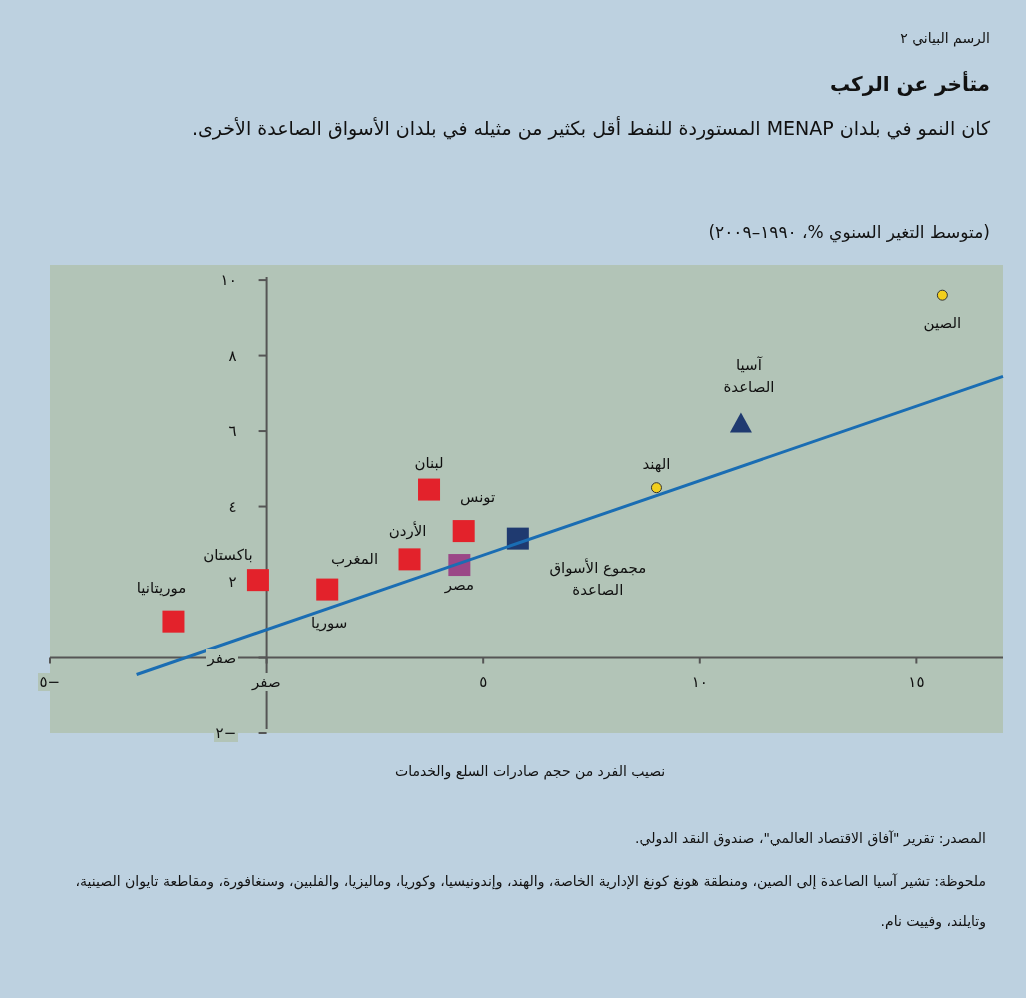 This screenshot has width=1026, height=998. Describe the element at coordinates (916, 681) in the screenshot. I see `x-tick-label: ١٥` at that location.